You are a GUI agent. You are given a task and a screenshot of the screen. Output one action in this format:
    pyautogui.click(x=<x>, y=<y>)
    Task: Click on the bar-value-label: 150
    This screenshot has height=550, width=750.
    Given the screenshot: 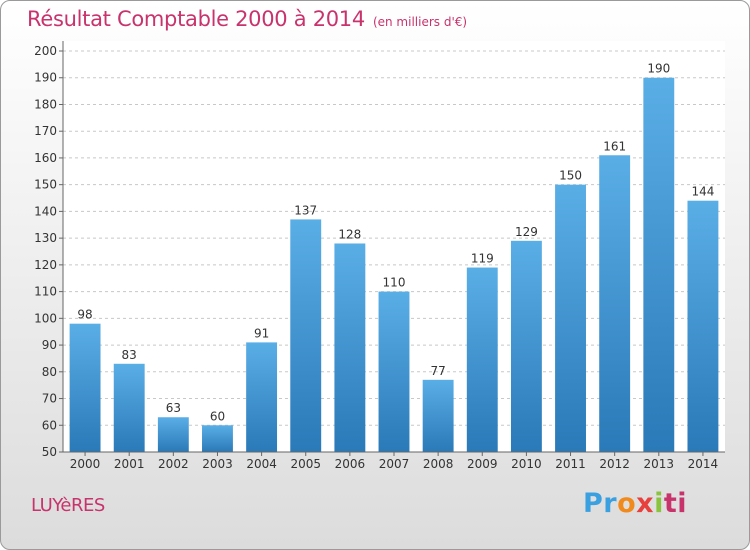 What is the action you would take?
    pyautogui.click(x=570, y=176)
    